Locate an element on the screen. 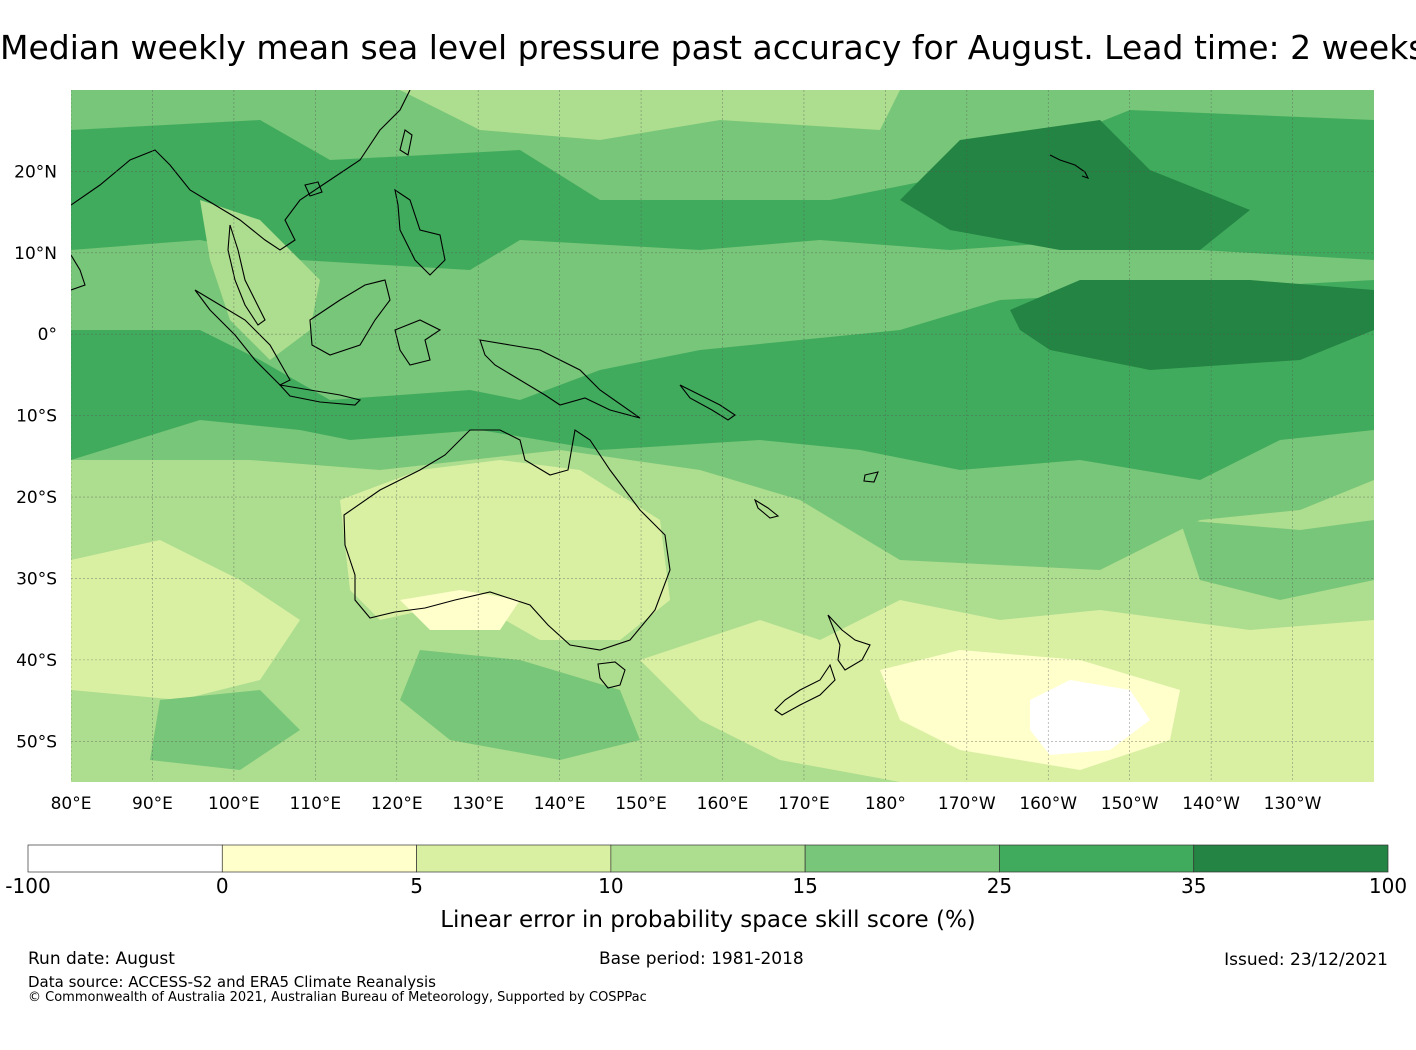 Image resolution: width=1416 pixels, height=1050 pixels. coast-asia-mainland is located at coordinates (241, 170).